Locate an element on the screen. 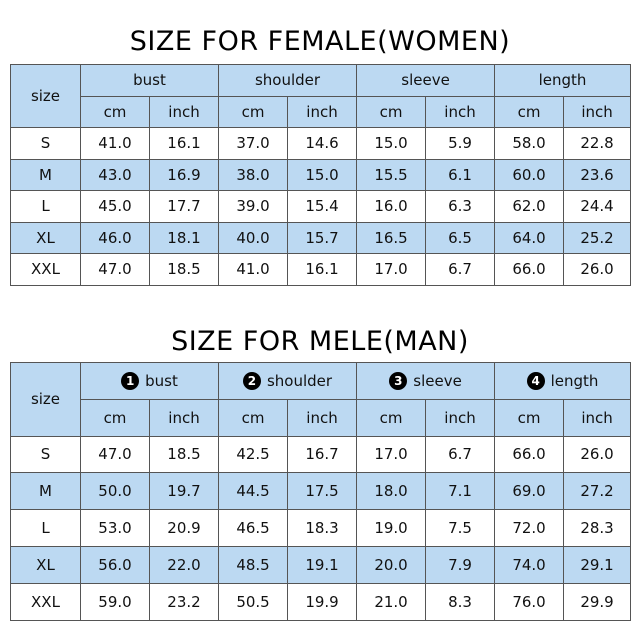  table-row: S 47.0 18.5 42.5 16.7 17.0 6.7 66.0 26.0 is located at coordinates (321, 454).